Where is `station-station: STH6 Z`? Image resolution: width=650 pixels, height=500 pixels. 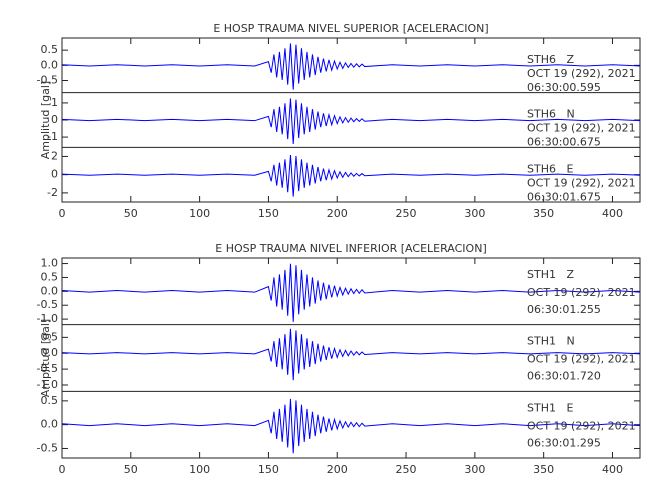
station-station: STH6 Z is located at coordinates (550, 59).